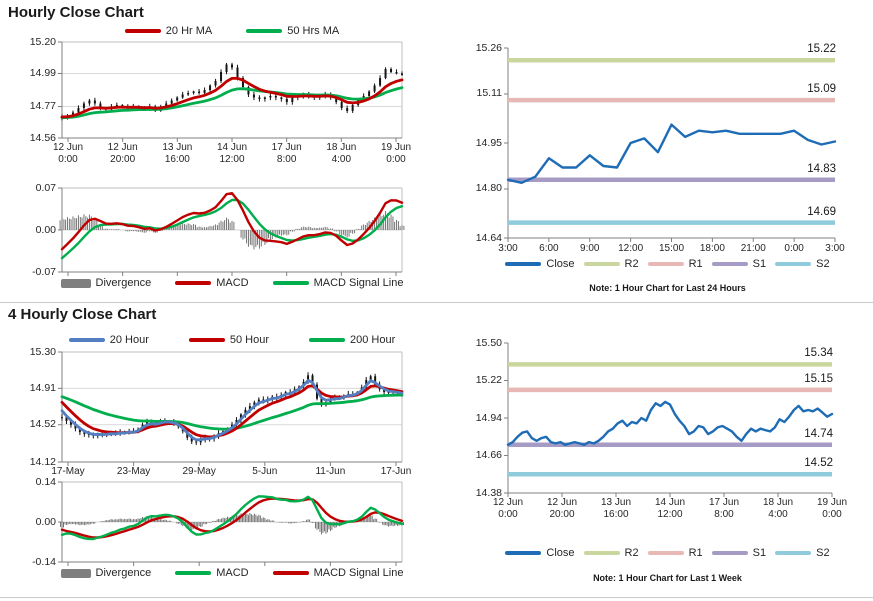 Image resolution: width=873 pixels, height=601 pixels. I want to click on last-24h-note: Note: 1 Hour Chart for Last 24 Hours, so click(667, 288).